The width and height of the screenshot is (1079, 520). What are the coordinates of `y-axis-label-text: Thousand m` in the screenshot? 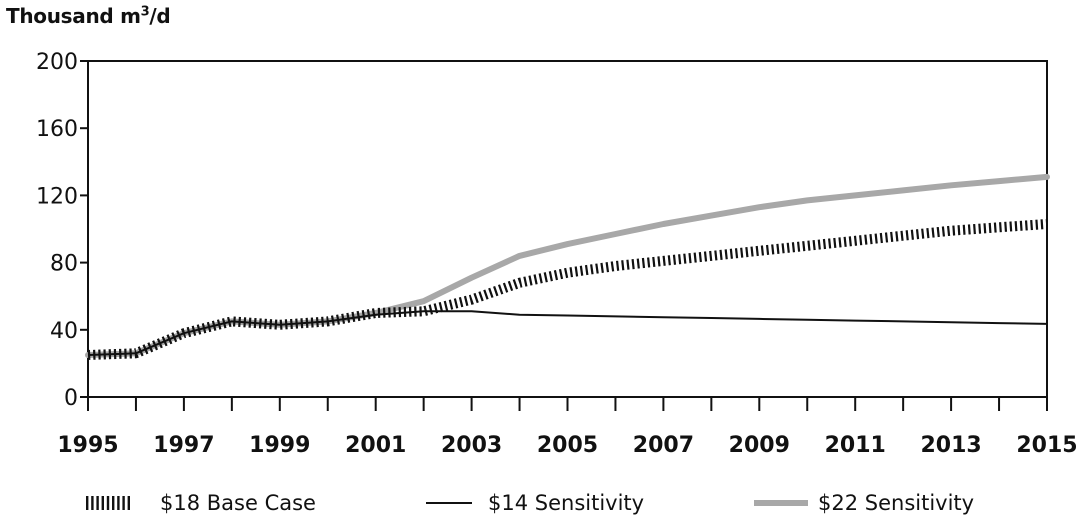 It's located at (73, 16).